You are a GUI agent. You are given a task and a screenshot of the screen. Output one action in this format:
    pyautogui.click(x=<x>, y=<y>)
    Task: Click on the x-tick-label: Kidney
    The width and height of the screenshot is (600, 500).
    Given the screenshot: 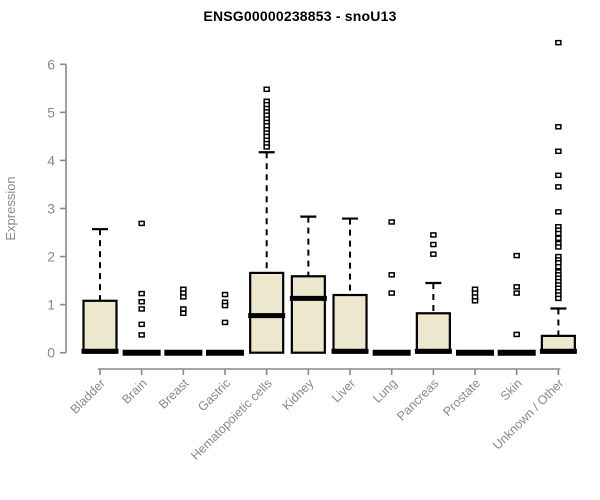 What is the action you would take?
    pyautogui.click(x=298, y=394)
    